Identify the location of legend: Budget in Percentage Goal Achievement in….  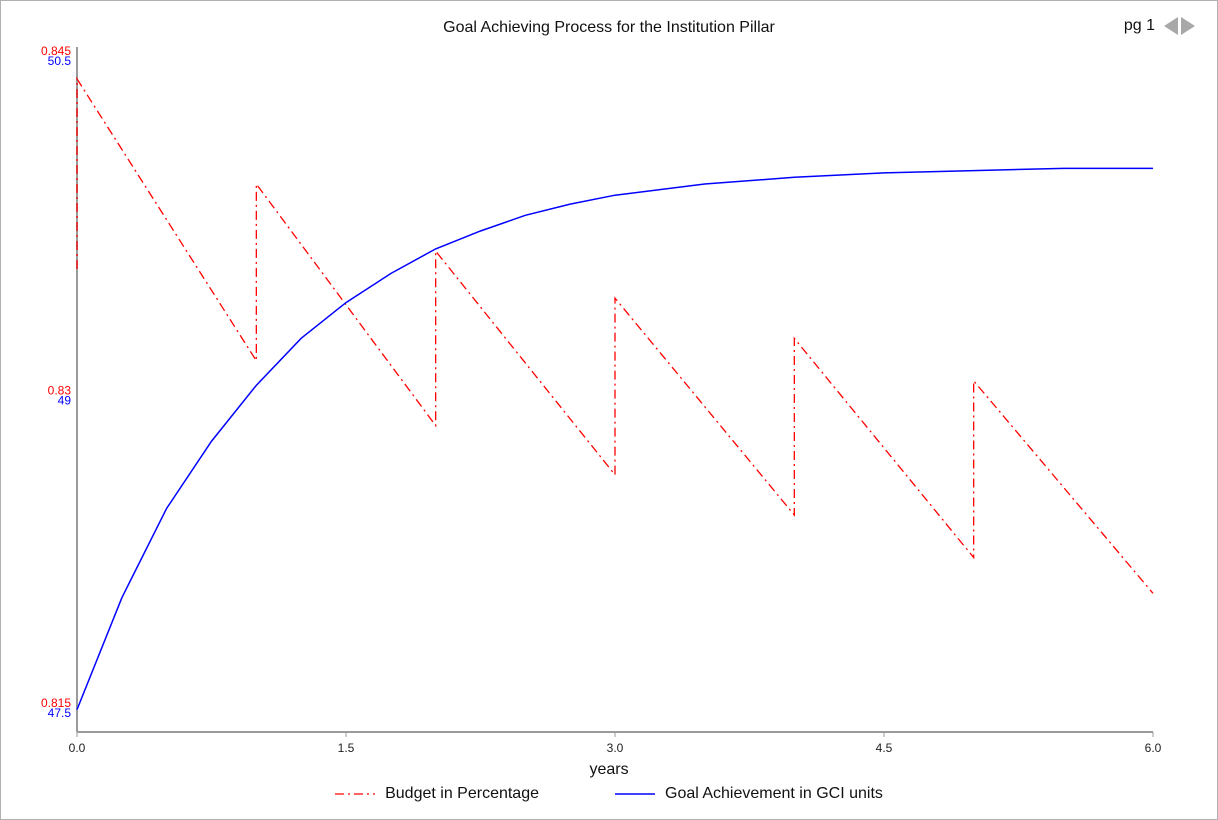
(609, 794).